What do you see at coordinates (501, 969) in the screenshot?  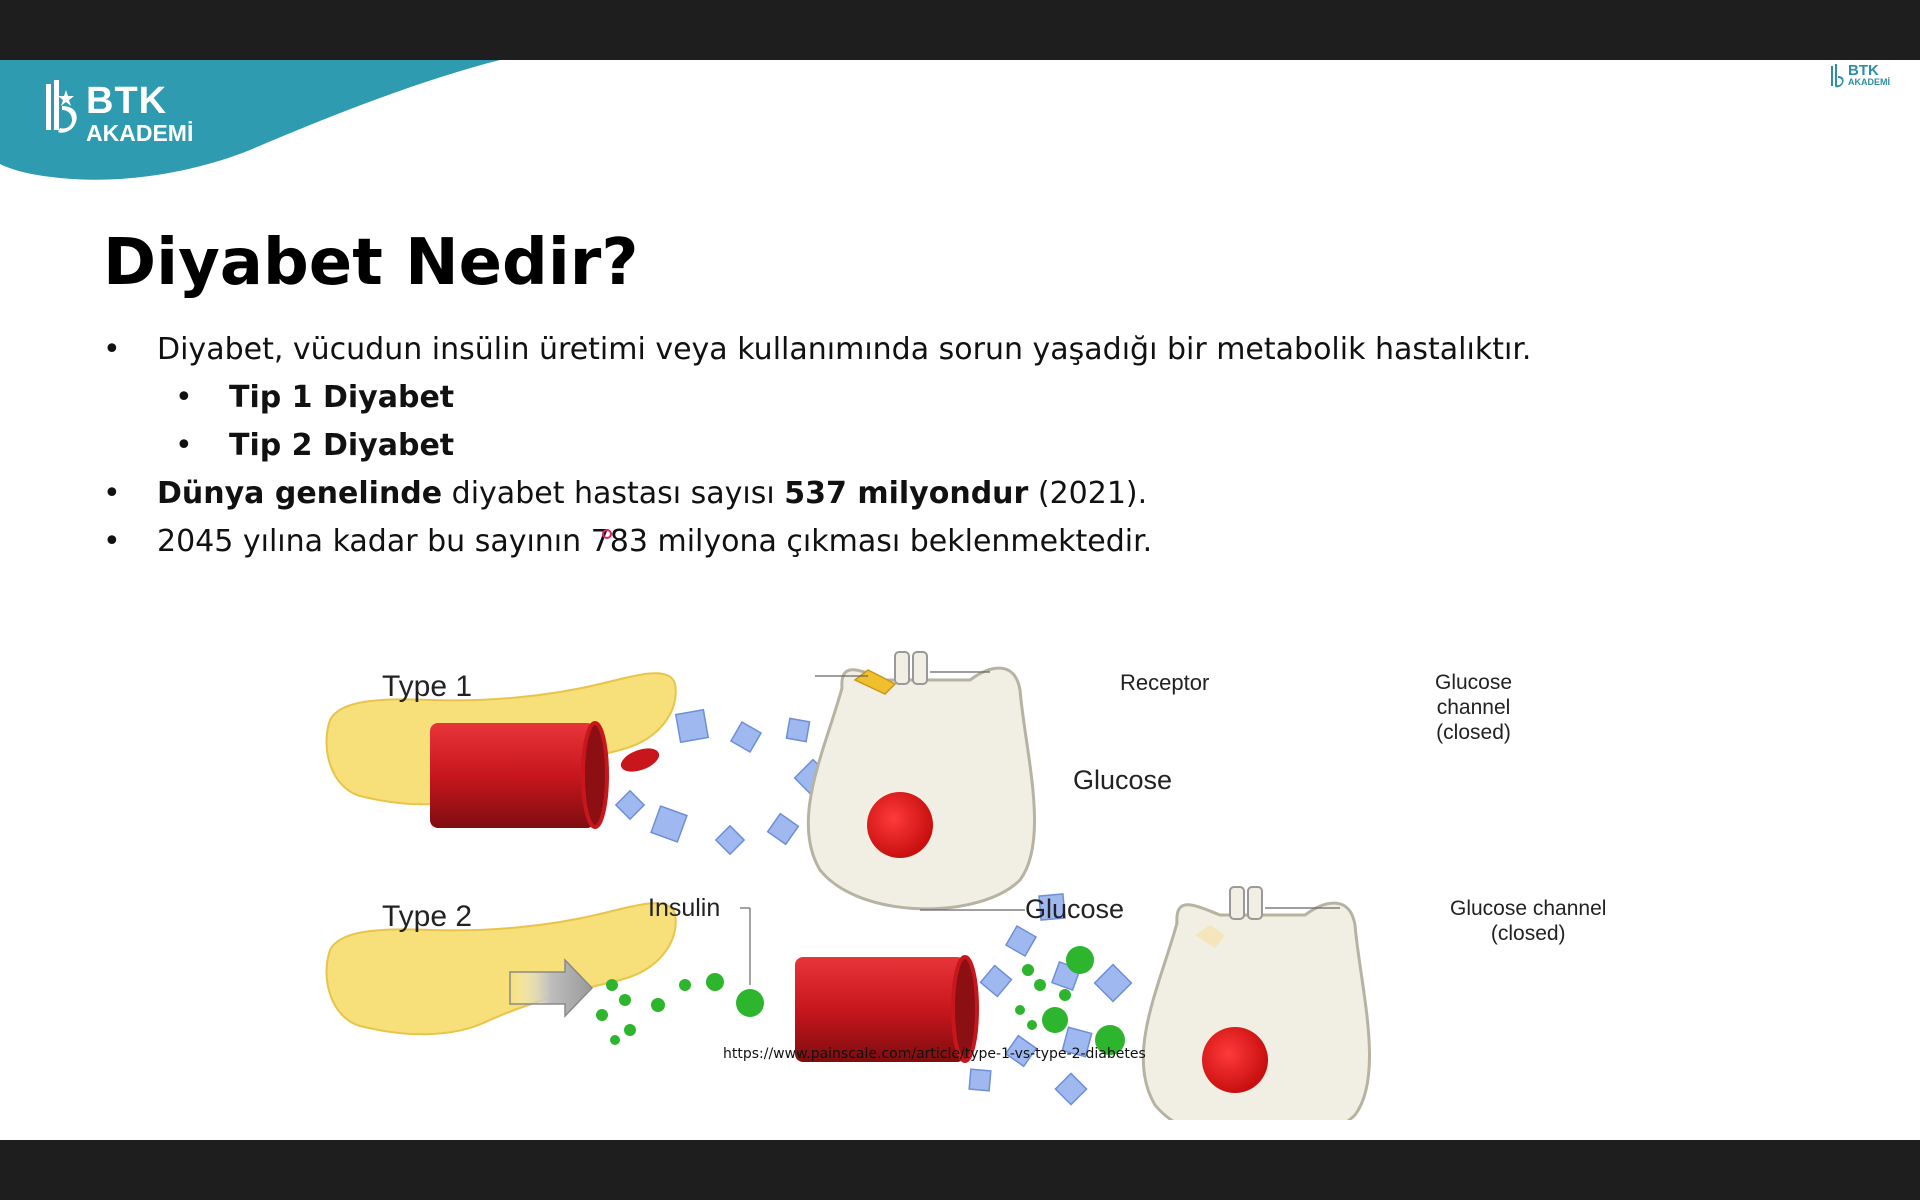 I see `pancreas-type2` at bounding box center [501, 969].